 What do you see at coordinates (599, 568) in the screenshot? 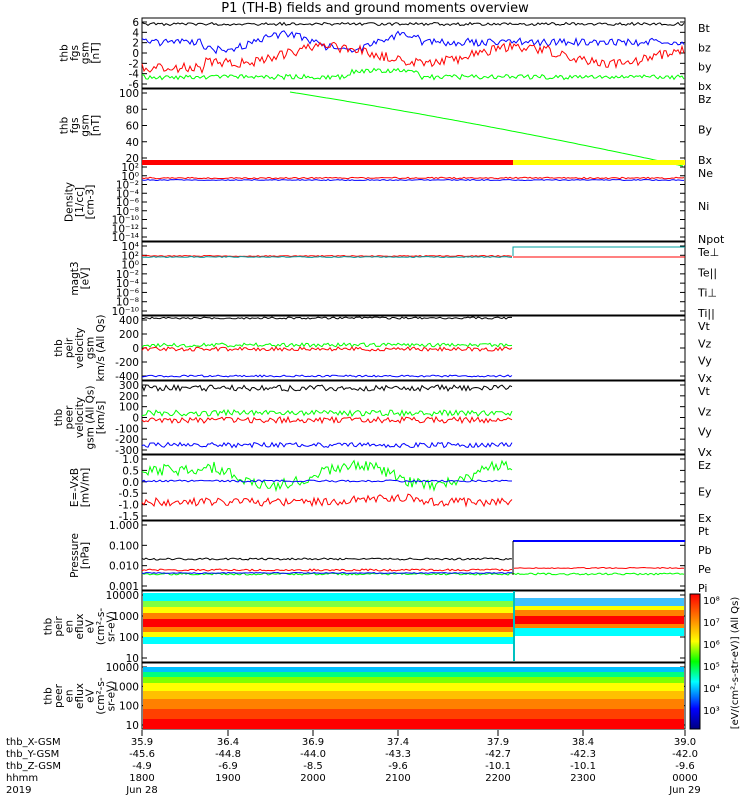
I see `trace-pb-after` at bounding box center [599, 568].